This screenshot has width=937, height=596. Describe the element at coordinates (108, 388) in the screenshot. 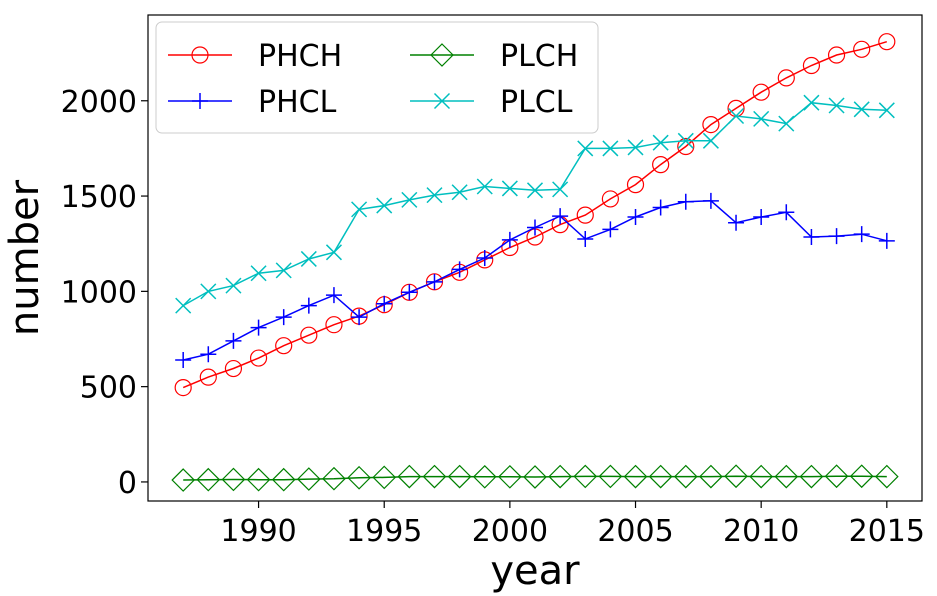

I see `y-tick-label: 500` at that location.